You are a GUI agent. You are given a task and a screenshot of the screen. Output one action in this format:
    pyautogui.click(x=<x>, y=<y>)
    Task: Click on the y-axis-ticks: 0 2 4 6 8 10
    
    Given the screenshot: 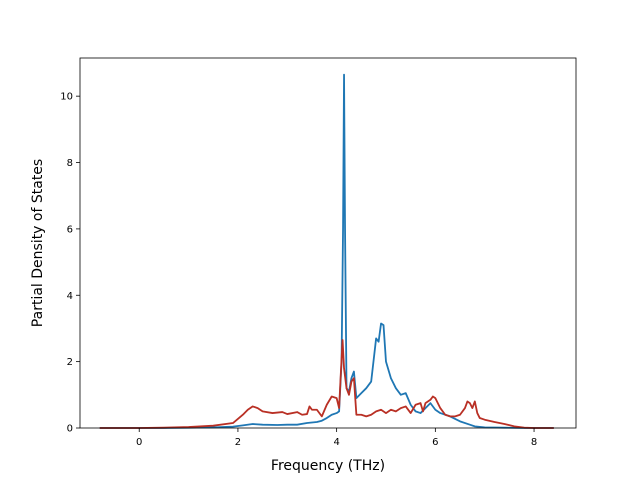 What is the action you would take?
    pyautogui.click(x=70, y=263)
    